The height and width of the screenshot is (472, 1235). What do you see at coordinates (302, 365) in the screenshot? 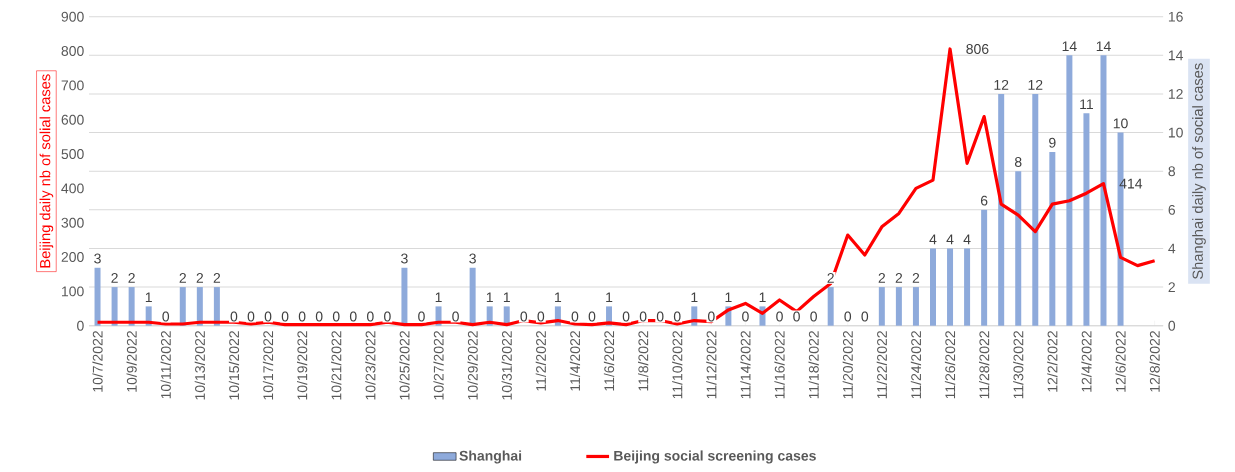
I see `x-tick-label: 10/19/2022` at bounding box center [302, 365].